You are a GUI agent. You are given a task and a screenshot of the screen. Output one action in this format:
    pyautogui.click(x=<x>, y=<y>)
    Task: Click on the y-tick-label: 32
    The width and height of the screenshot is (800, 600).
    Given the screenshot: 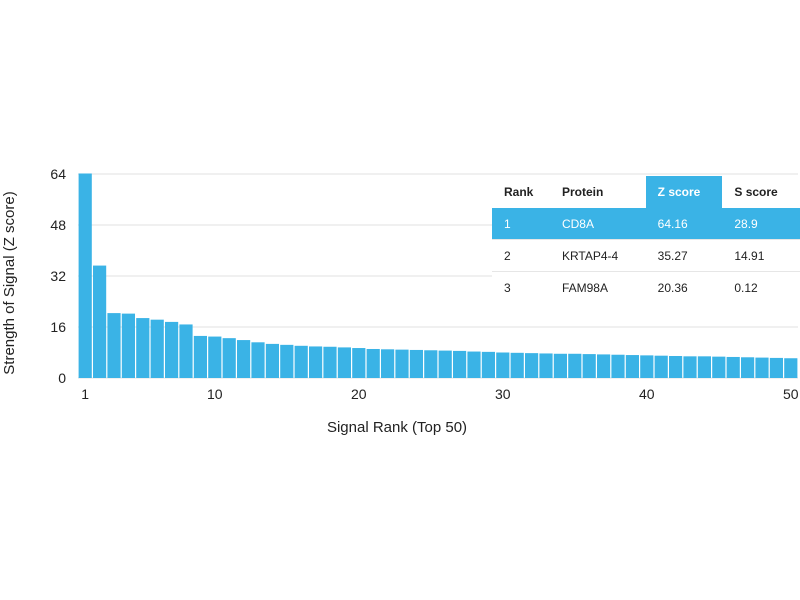 What is the action you would take?
    pyautogui.click(x=58, y=276)
    